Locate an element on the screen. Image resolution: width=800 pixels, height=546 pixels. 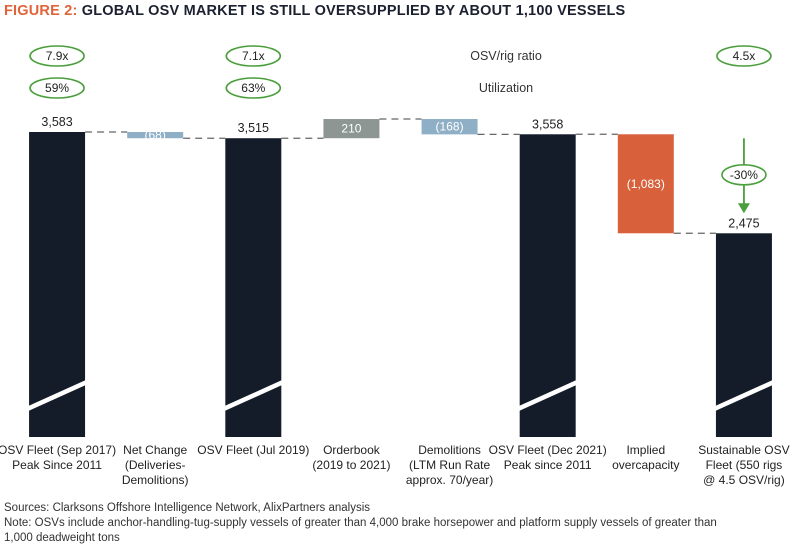
bar-value-label: 3,515 is located at coordinates (253, 128).